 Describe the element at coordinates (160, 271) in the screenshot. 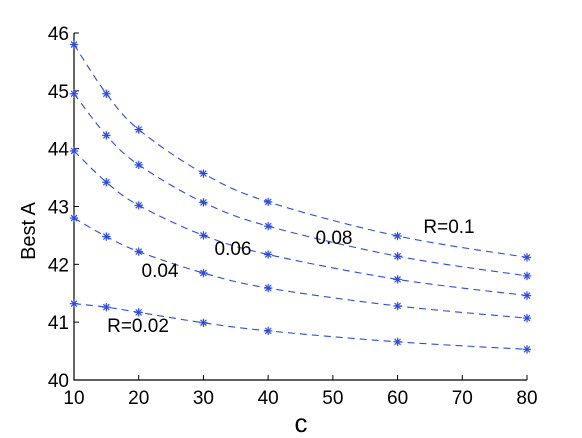

I see `curve-label: 0.04` at that location.